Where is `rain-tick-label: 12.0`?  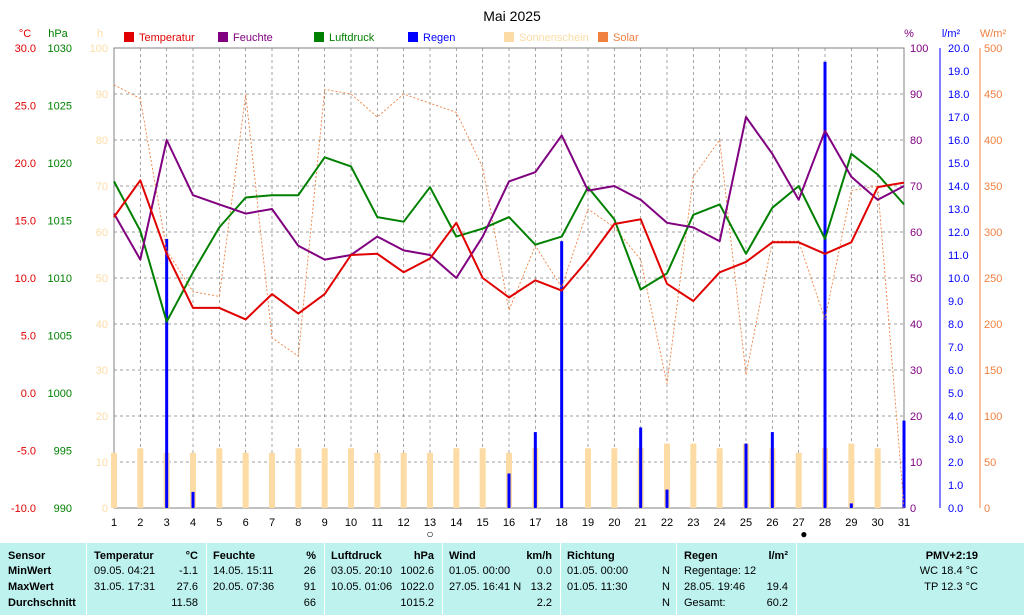 rain-tick-label: 12.0 is located at coordinates (958, 233).